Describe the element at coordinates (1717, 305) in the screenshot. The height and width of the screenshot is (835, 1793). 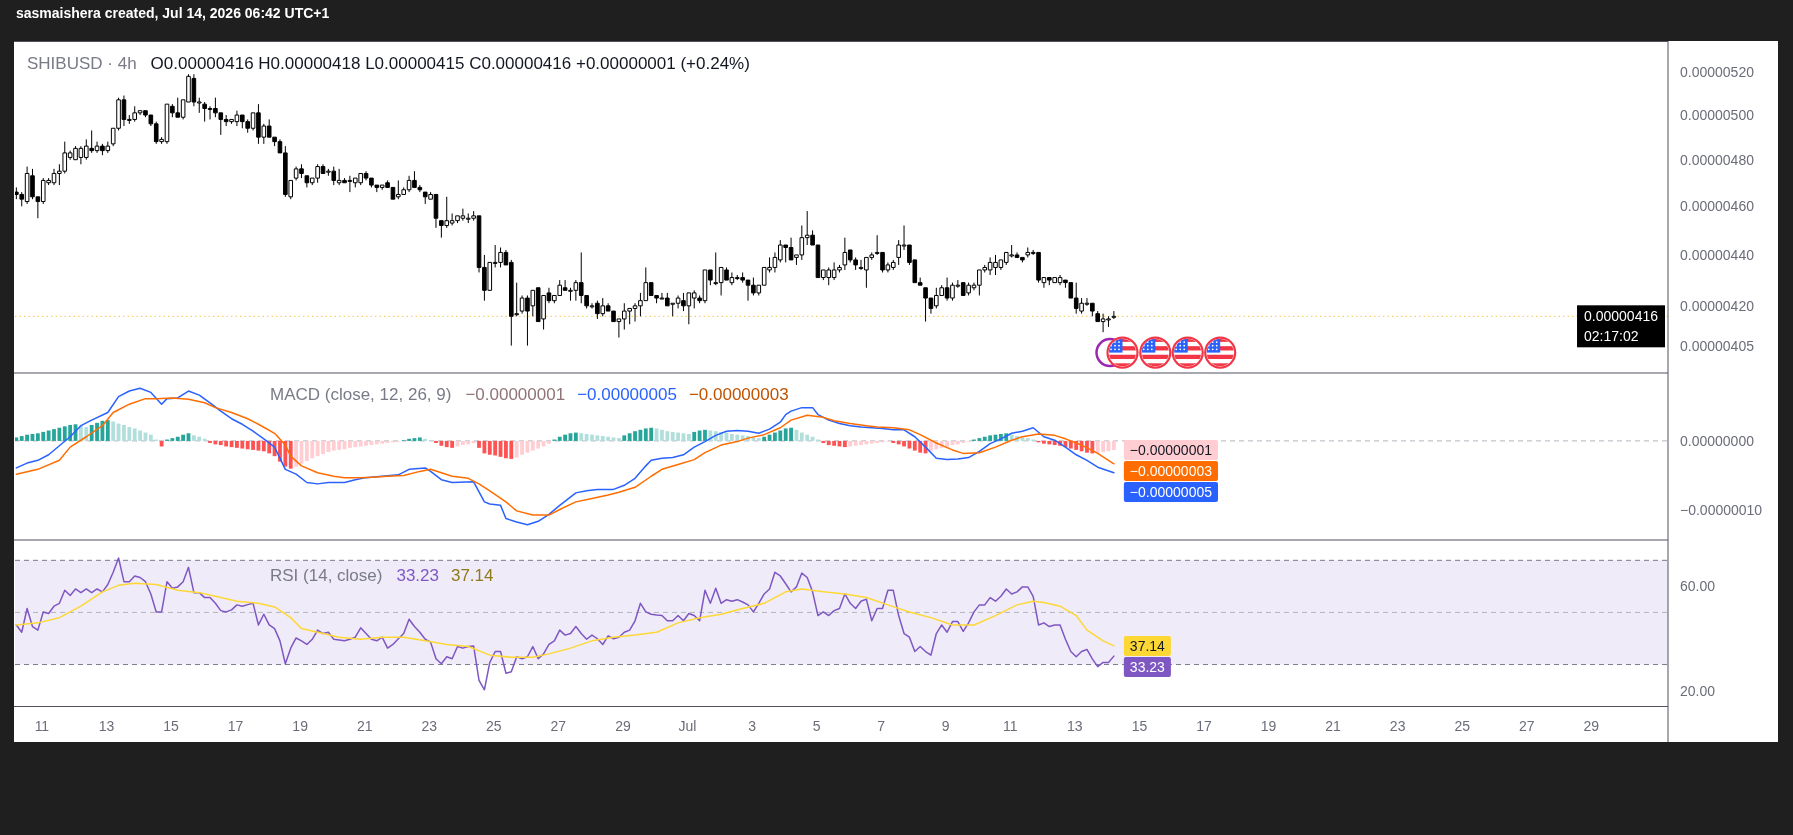
I see `y-tick-label: 0.00000420` at that location.